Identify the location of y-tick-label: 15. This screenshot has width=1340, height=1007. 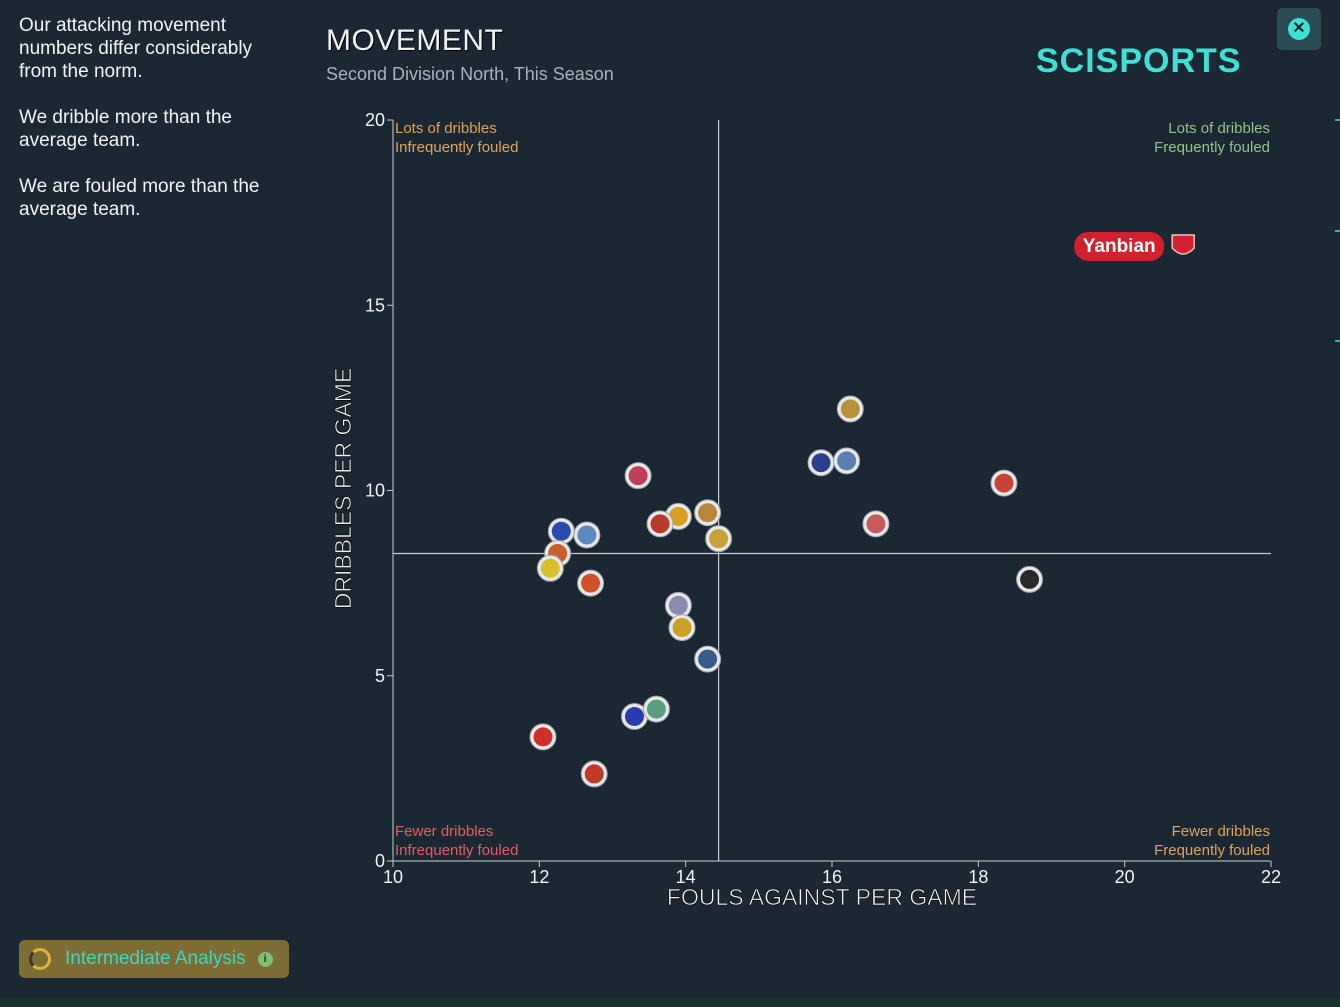
(375, 305).